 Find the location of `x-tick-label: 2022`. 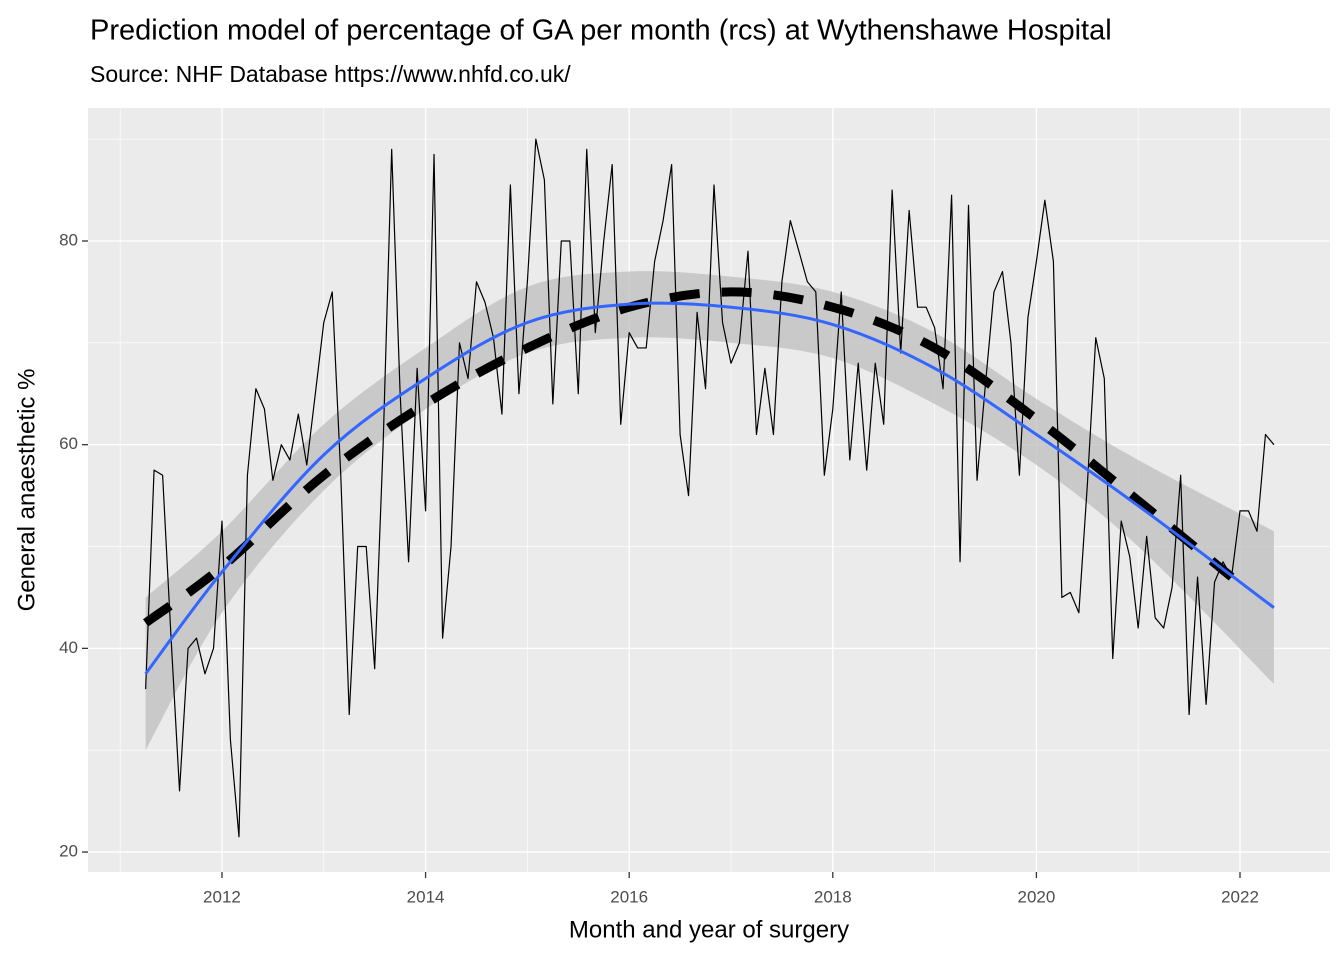

x-tick-label: 2022 is located at coordinates (1240, 896).